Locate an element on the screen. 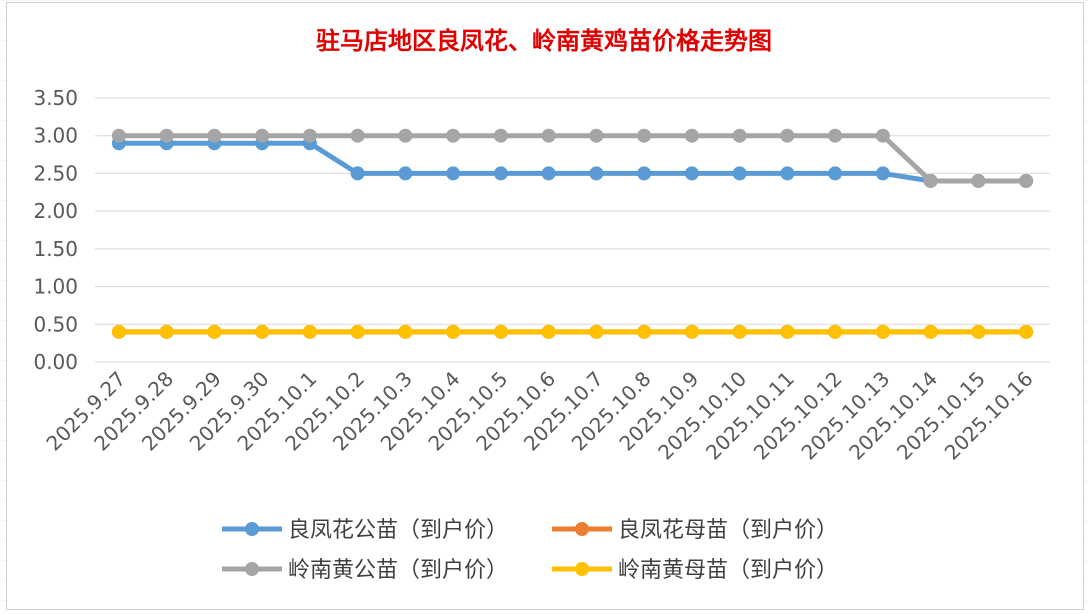 This screenshot has width=1088, height=614. y-tick-label: 1.00 is located at coordinates (55, 287).